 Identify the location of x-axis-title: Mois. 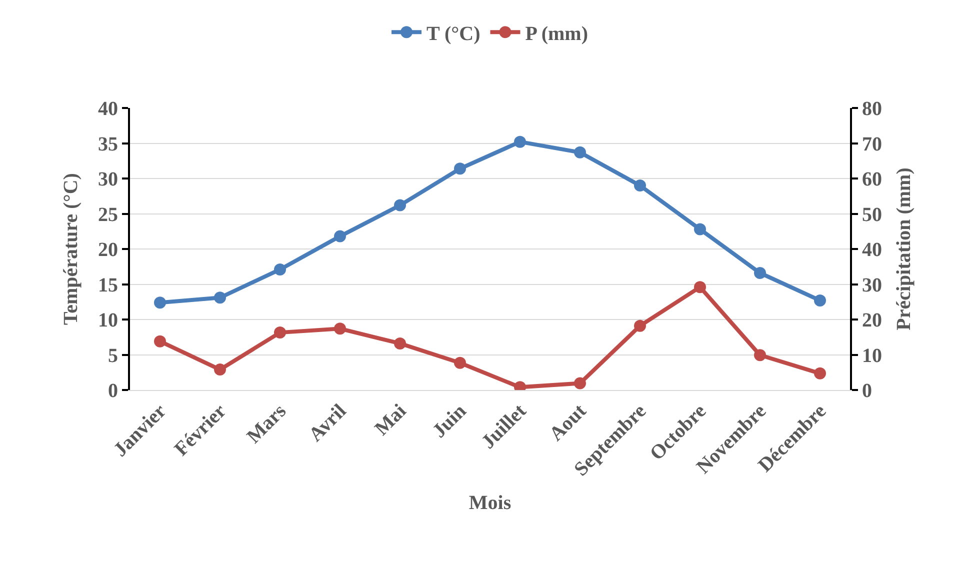
(490, 503).